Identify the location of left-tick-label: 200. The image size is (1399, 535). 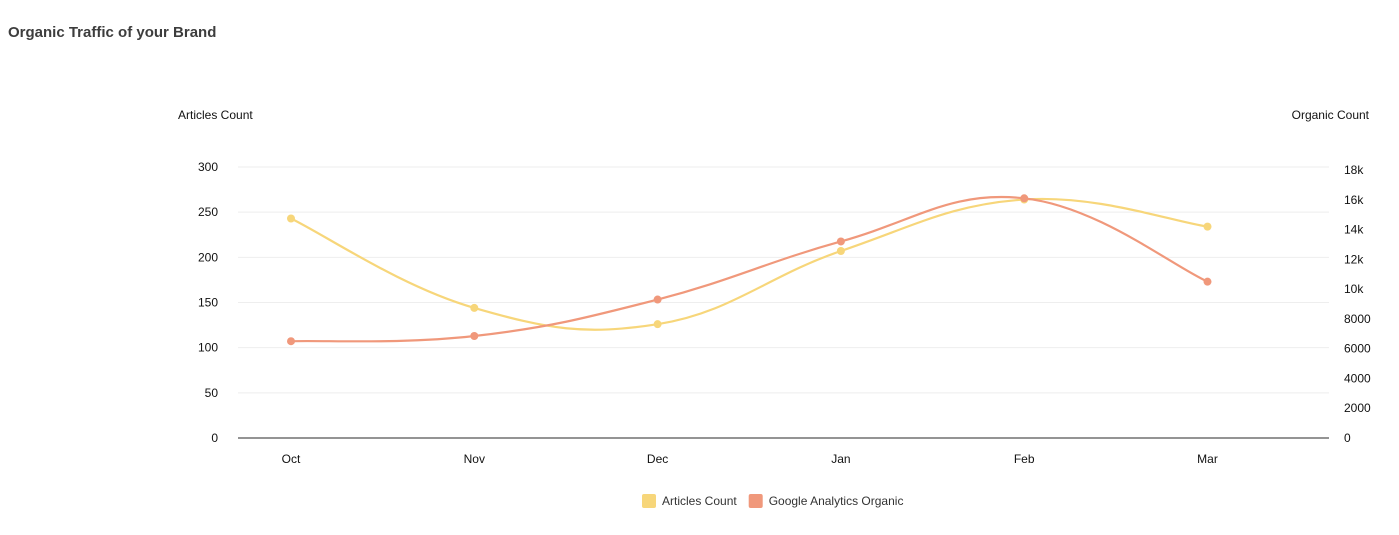
(208, 257).